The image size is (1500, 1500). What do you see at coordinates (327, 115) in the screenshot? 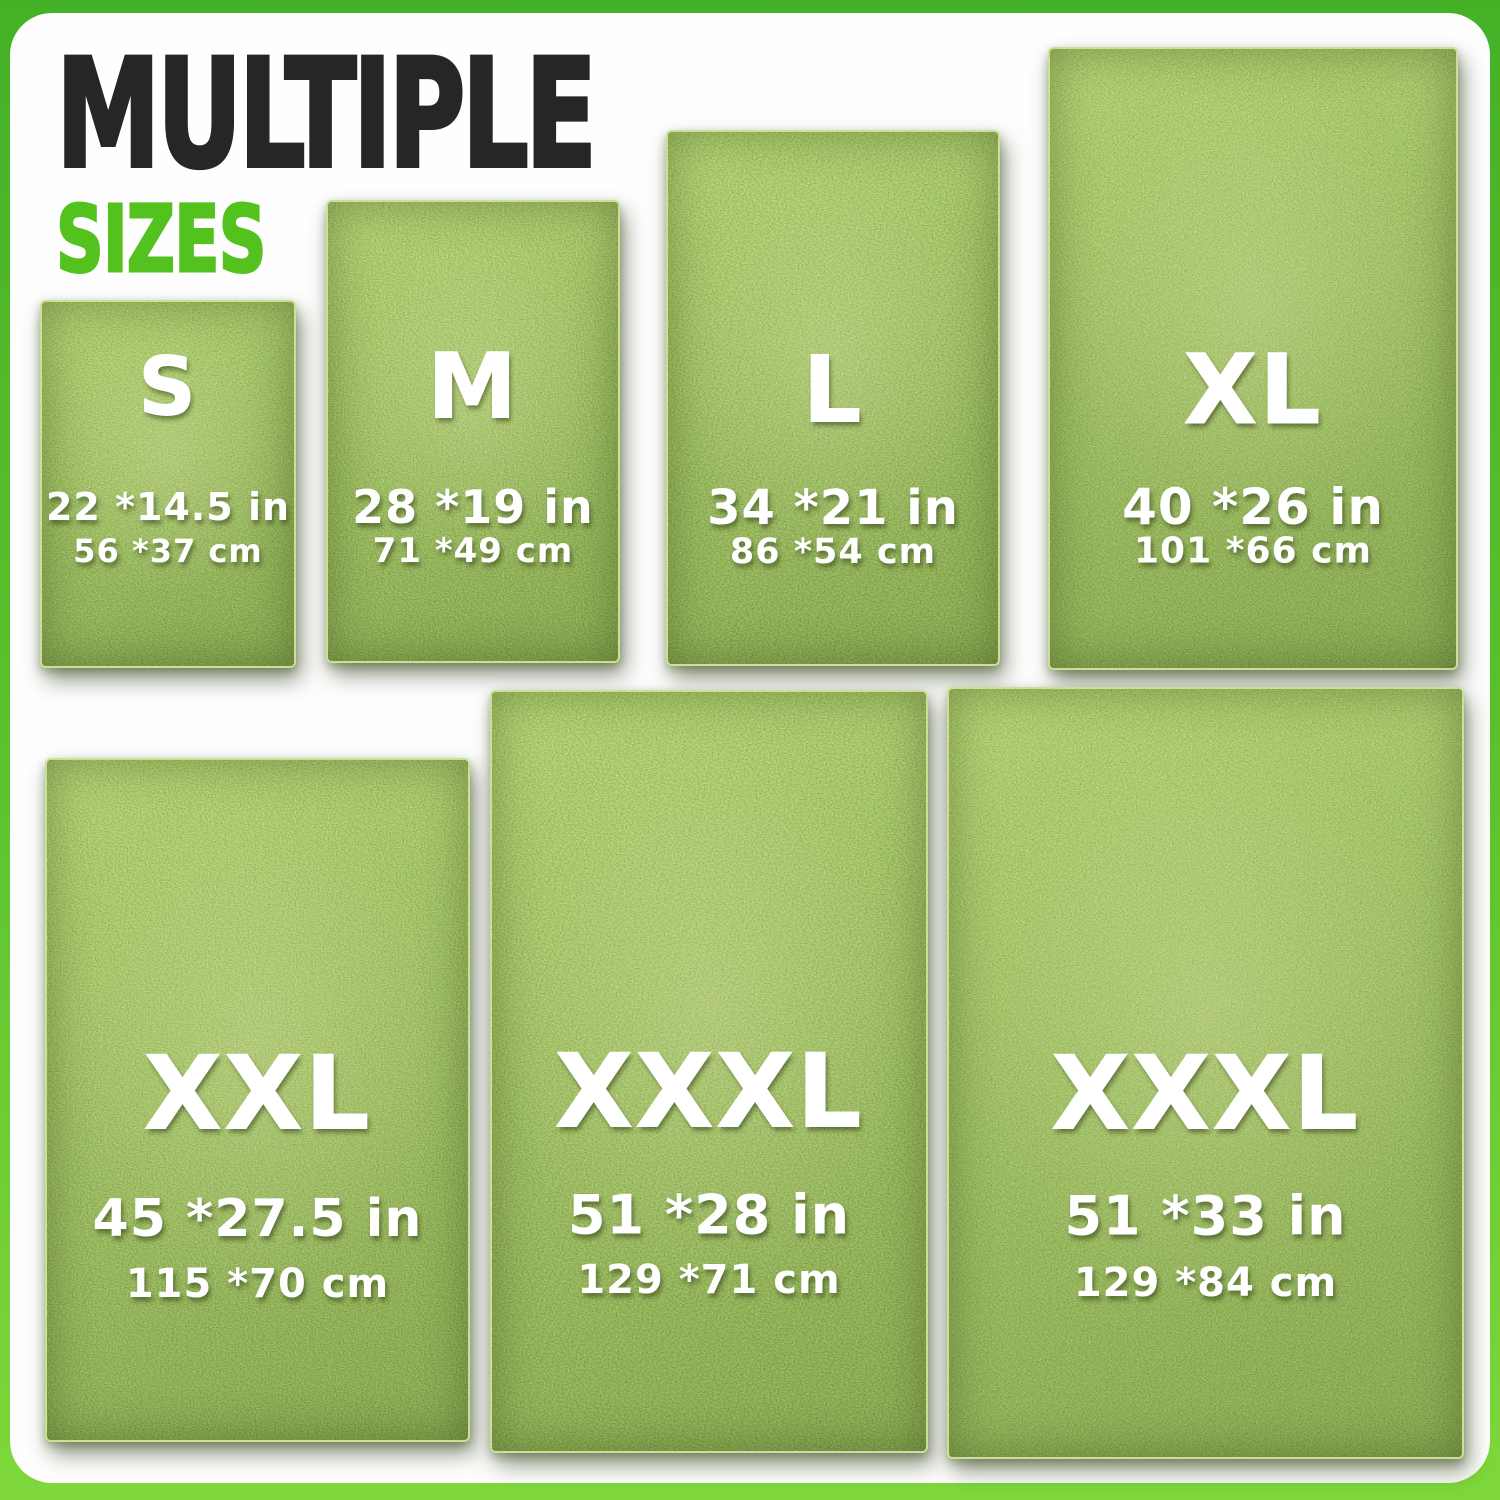
I see `page-title: MULTIPLE` at bounding box center [327, 115].